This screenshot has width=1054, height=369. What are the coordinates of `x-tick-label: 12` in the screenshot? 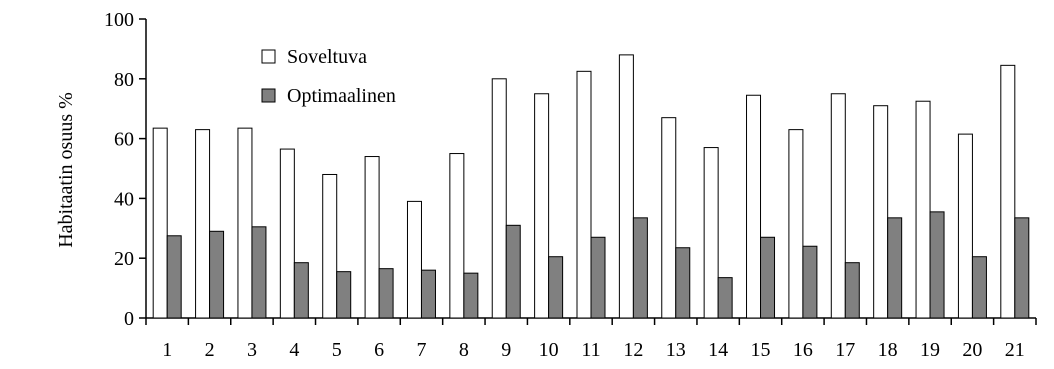 It's located at (633, 350).